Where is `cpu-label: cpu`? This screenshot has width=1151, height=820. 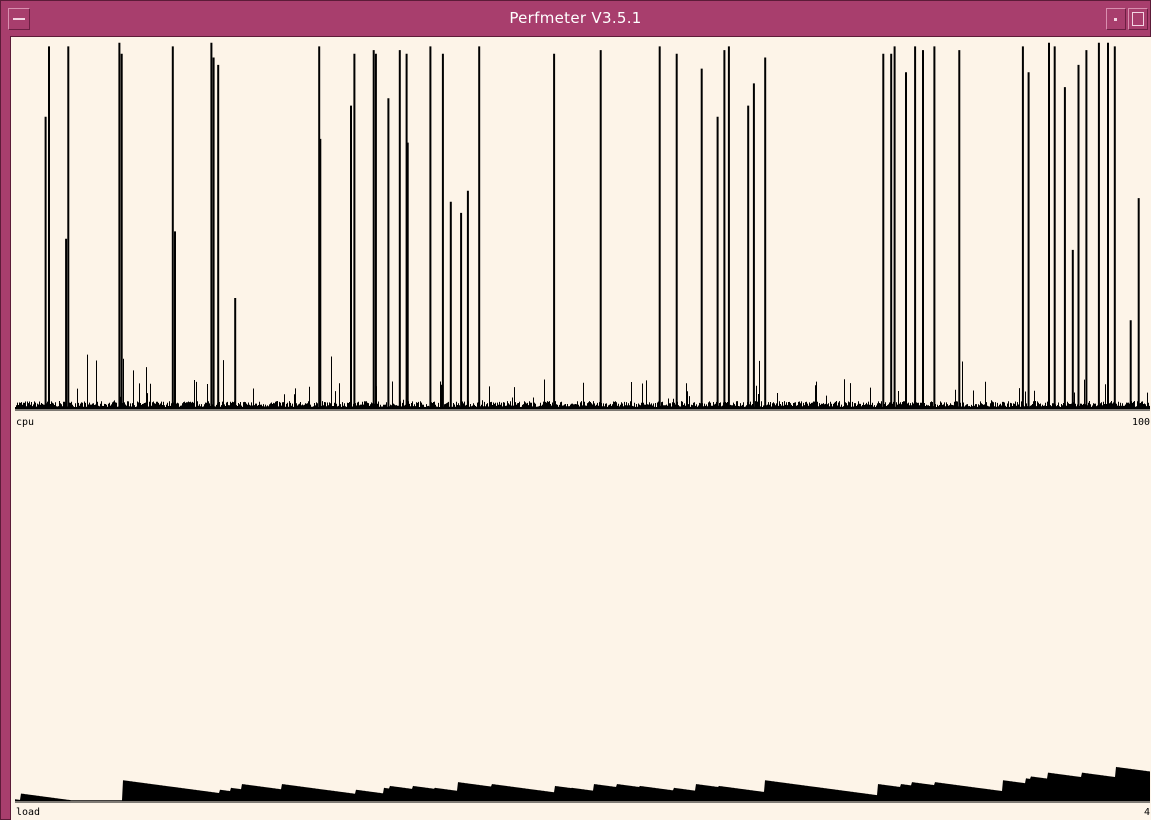 cpu-label: cpu is located at coordinates (25, 422).